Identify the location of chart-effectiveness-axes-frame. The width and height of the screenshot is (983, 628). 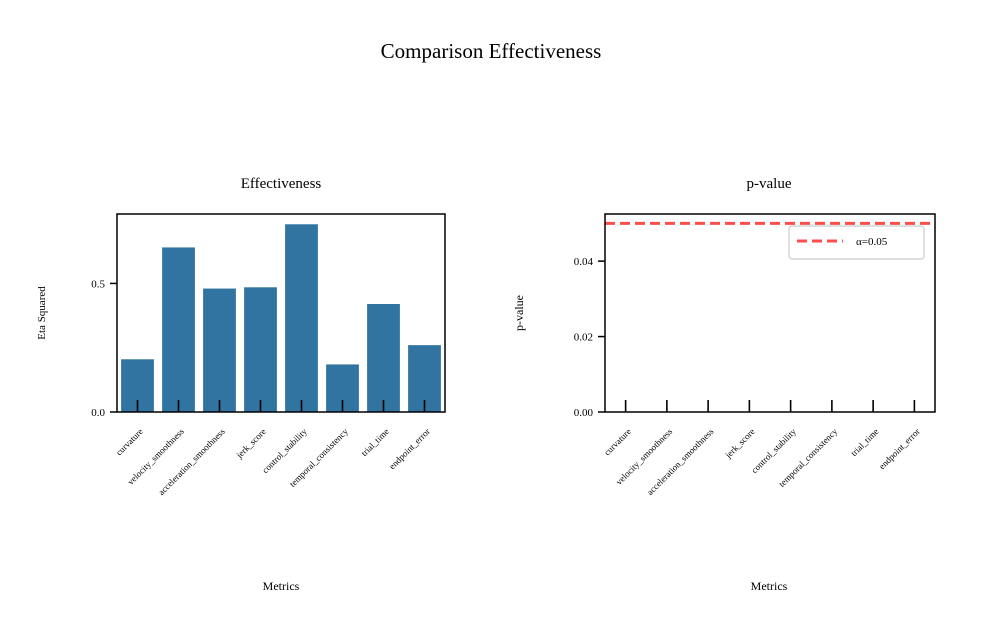
(281, 313).